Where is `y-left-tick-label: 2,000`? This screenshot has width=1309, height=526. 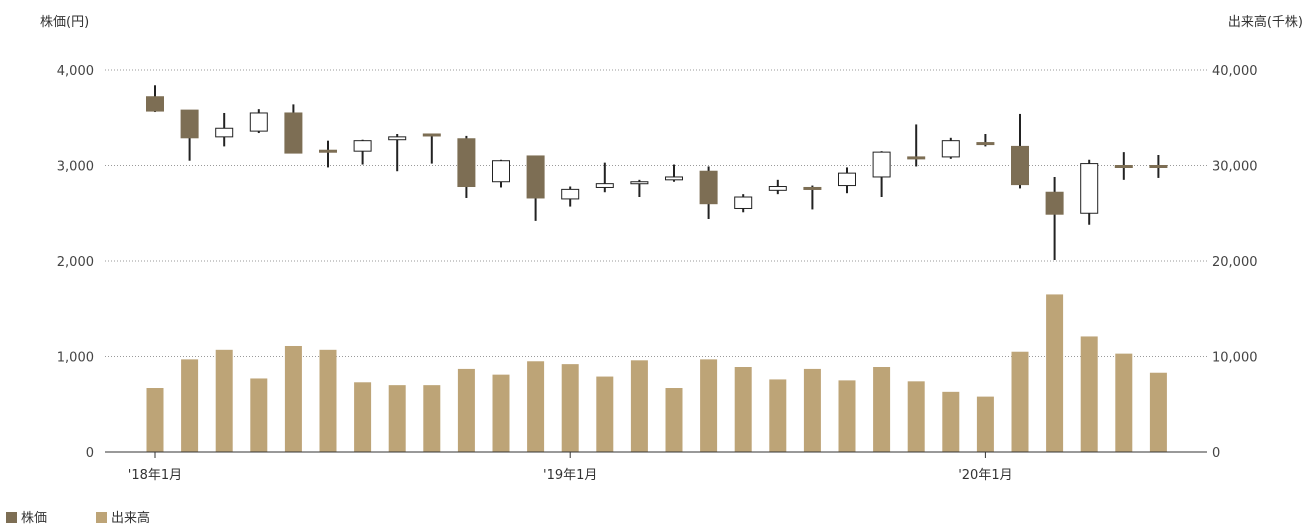
y-left-tick-label: 2,000 is located at coordinates (75, 262).